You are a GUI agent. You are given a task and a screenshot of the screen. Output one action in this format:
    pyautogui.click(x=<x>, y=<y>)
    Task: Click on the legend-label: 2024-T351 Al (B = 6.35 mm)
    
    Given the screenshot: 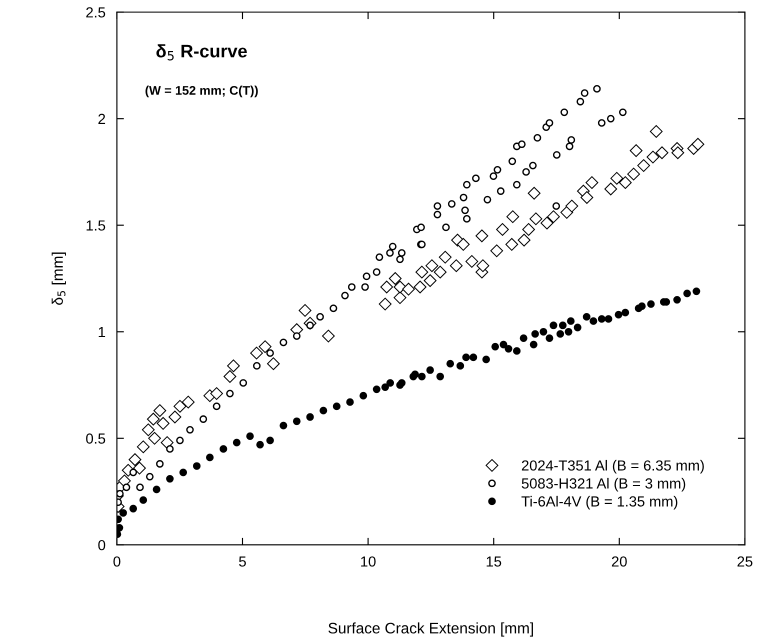 What is the action you would take?
    pyautogui.click(x=613, y=467)
    